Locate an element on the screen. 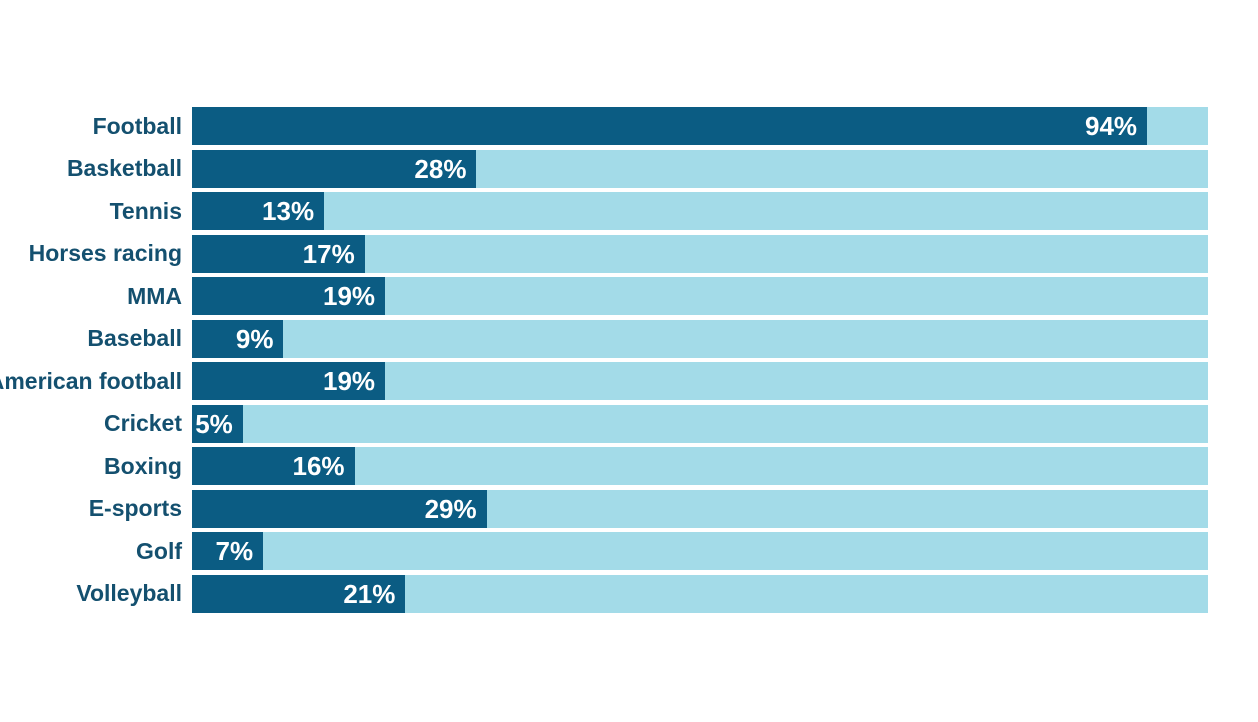 The image size is (1258, 722). chart-row: MMA 19% is located at coordinates (604, 296).